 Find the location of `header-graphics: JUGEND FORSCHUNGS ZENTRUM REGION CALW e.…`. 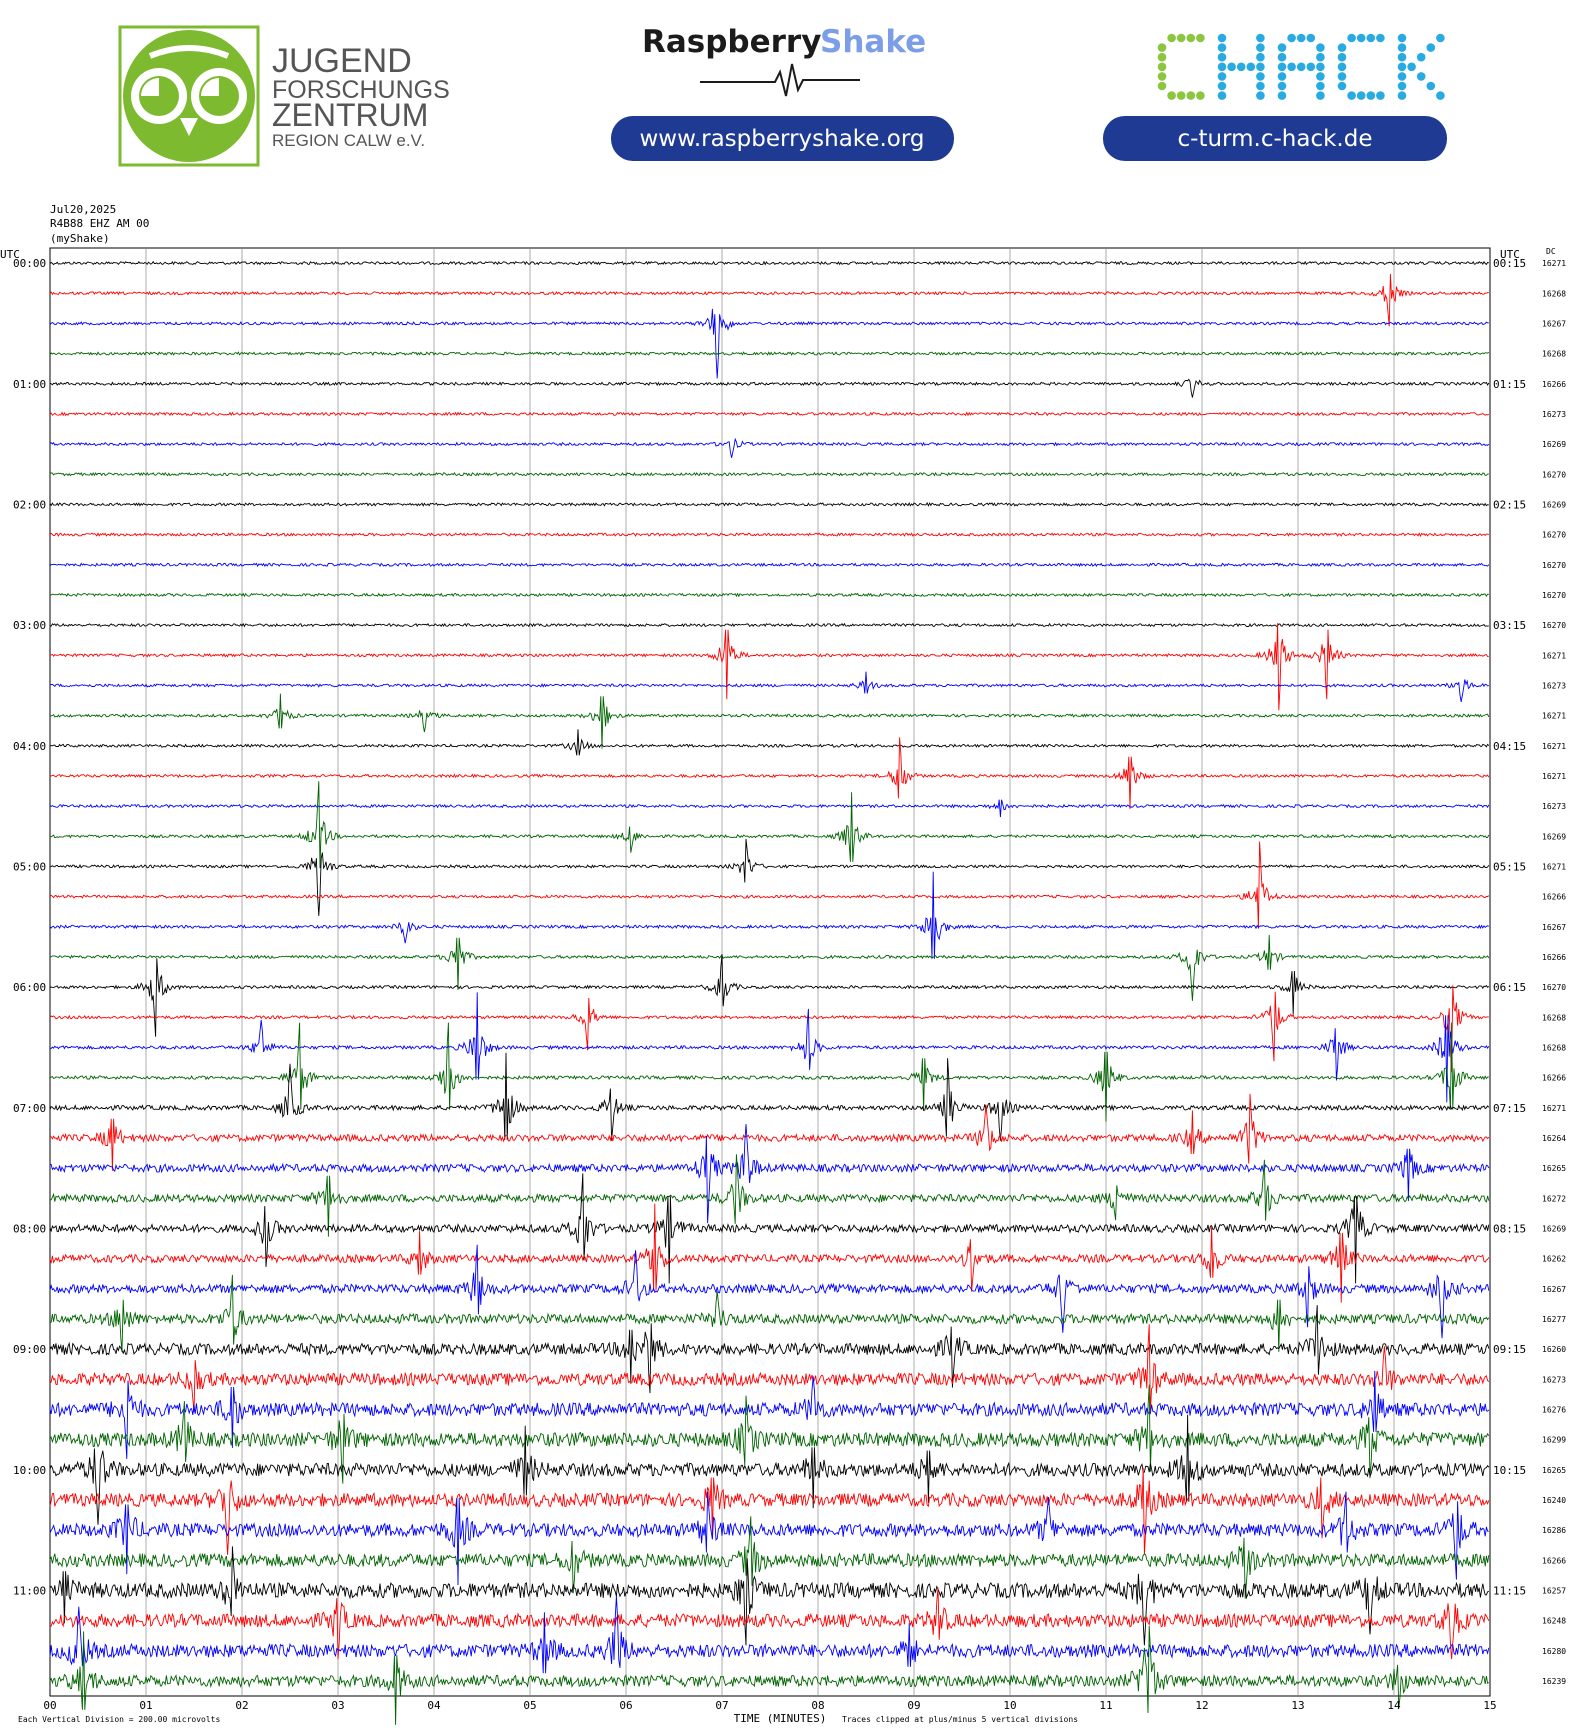

header-graphics: JUGEND FORSCHUNGS ZENTRUM REGION CALW e.… is located at coordinates (782, 95).